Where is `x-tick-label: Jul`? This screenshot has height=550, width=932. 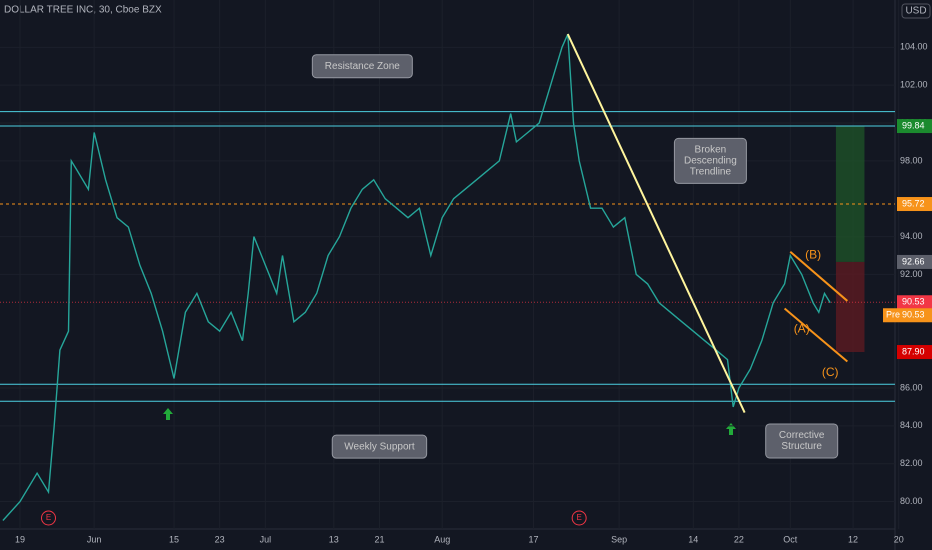 x-tick-label: Jul is located at coordinates (266, 539).